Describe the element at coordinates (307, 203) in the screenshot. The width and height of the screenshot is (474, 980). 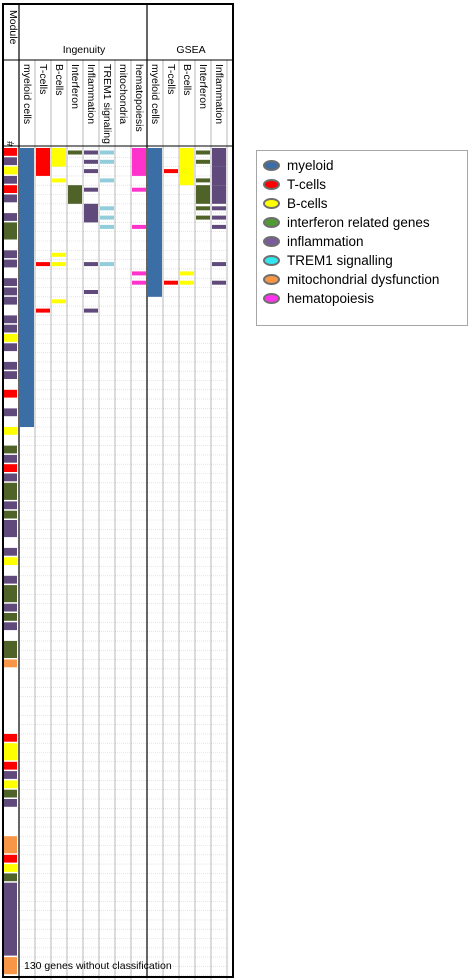
I see `legend-label: B-cells` at that location.